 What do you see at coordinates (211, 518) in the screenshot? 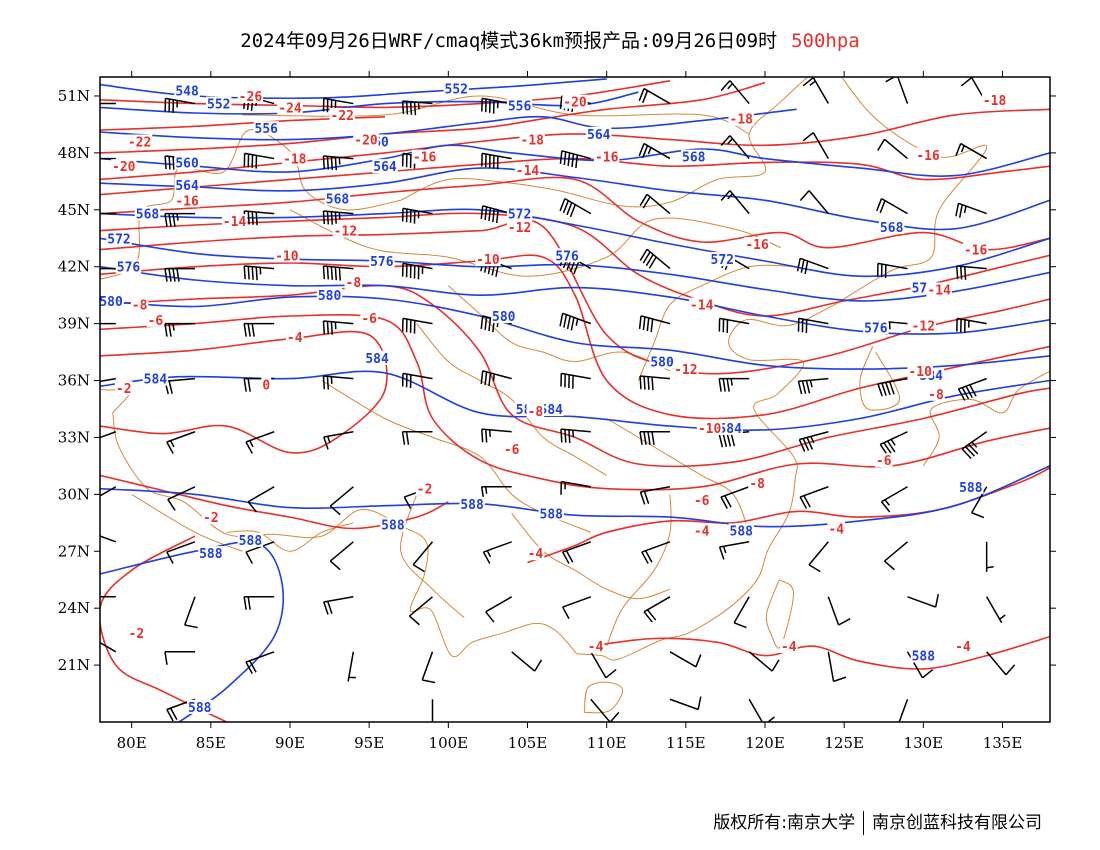
I see `temperature-label: -2` at bounding box center [211, 518].